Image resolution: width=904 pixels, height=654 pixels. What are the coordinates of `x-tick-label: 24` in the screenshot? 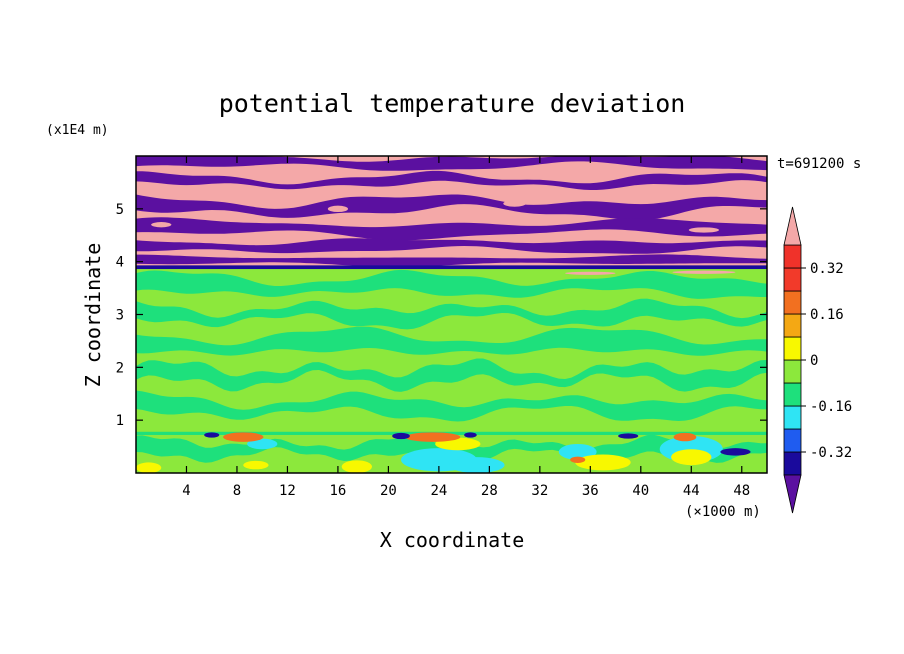 It's located at (438, 491).